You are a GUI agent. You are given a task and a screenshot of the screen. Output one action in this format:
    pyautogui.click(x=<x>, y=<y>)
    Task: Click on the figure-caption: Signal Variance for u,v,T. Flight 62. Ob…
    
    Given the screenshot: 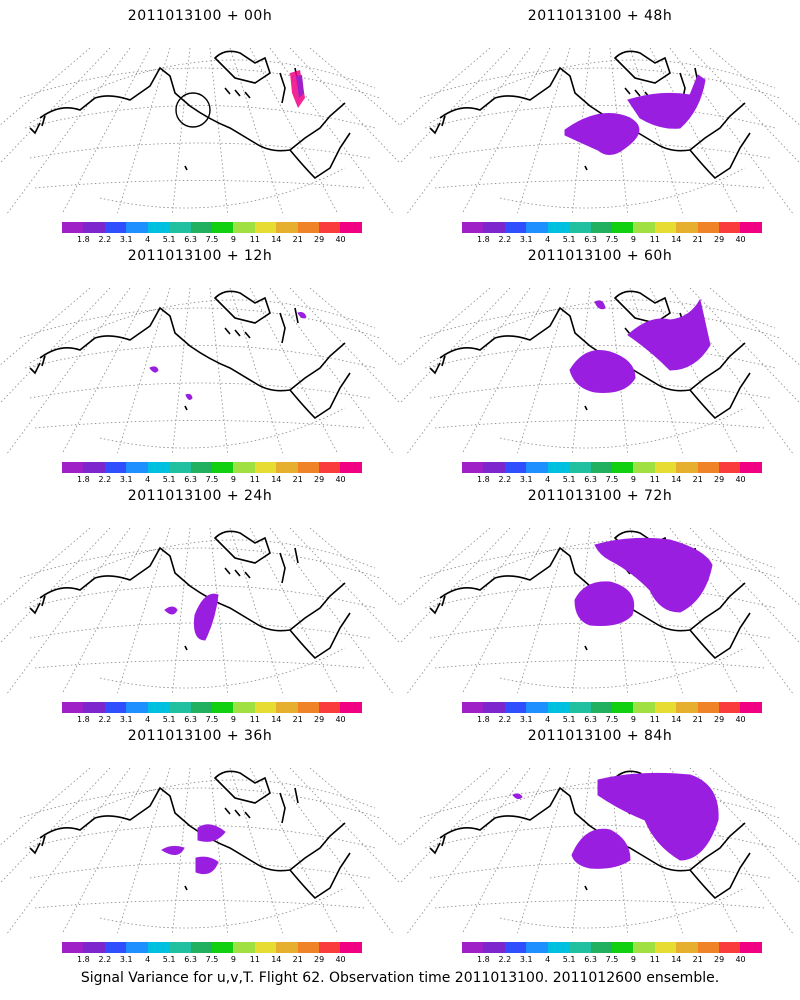 What is the action you would take?
    pyautogui.click(x=400, y=978)
    